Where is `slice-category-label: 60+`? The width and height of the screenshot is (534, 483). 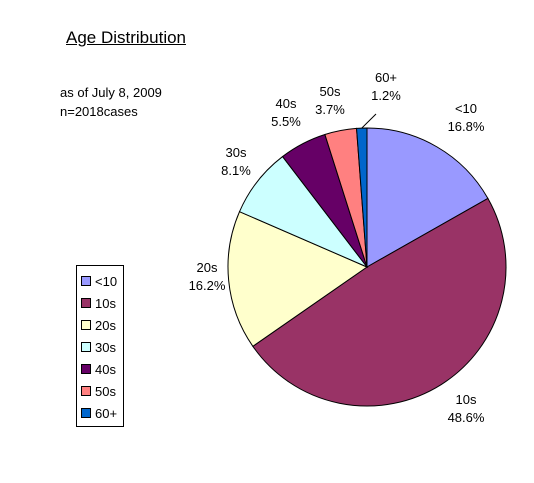 slice-category-label: 60+ is located at coordinates (386, 77).